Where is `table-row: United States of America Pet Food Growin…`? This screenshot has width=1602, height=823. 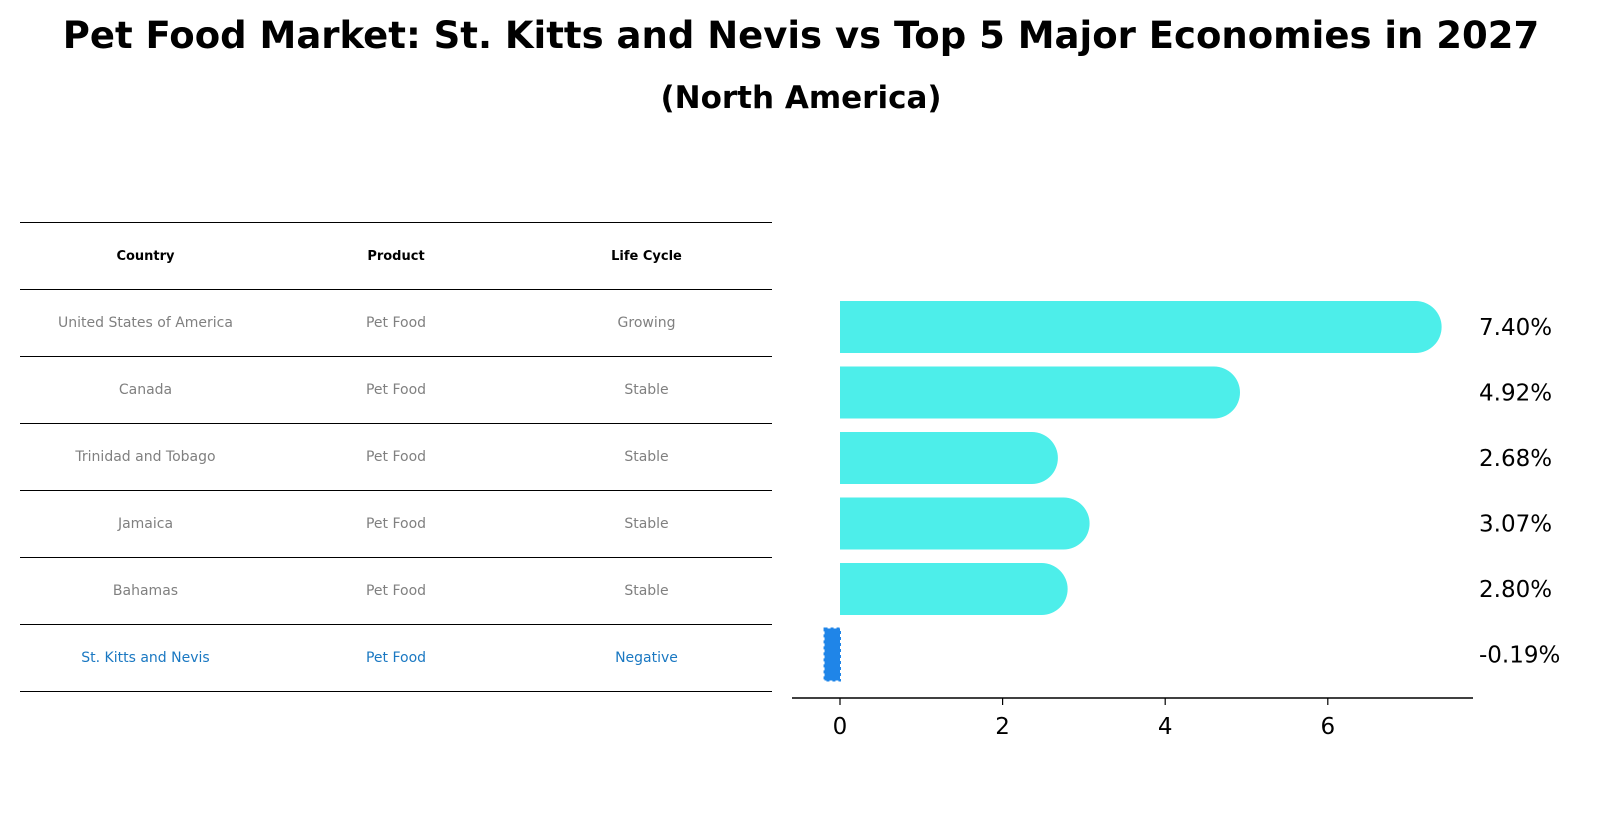 table-row: United States of America Pet Food Growin… is located at coordinates (396, 322).